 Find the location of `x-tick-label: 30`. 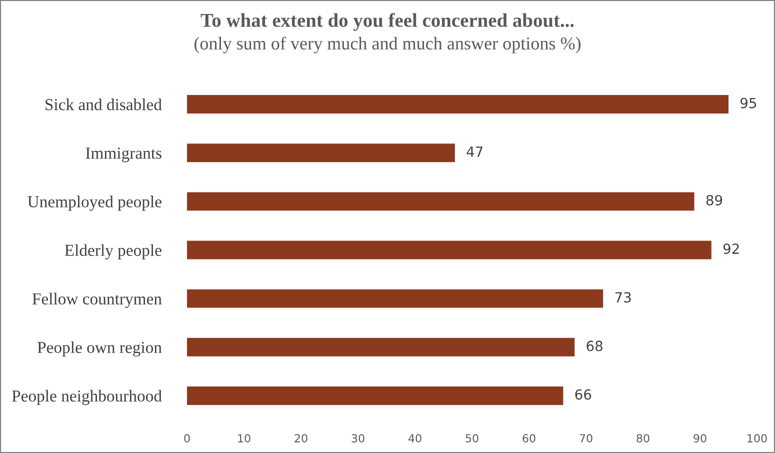

x-tick-label: 30 is located at coordinates (358, 438).